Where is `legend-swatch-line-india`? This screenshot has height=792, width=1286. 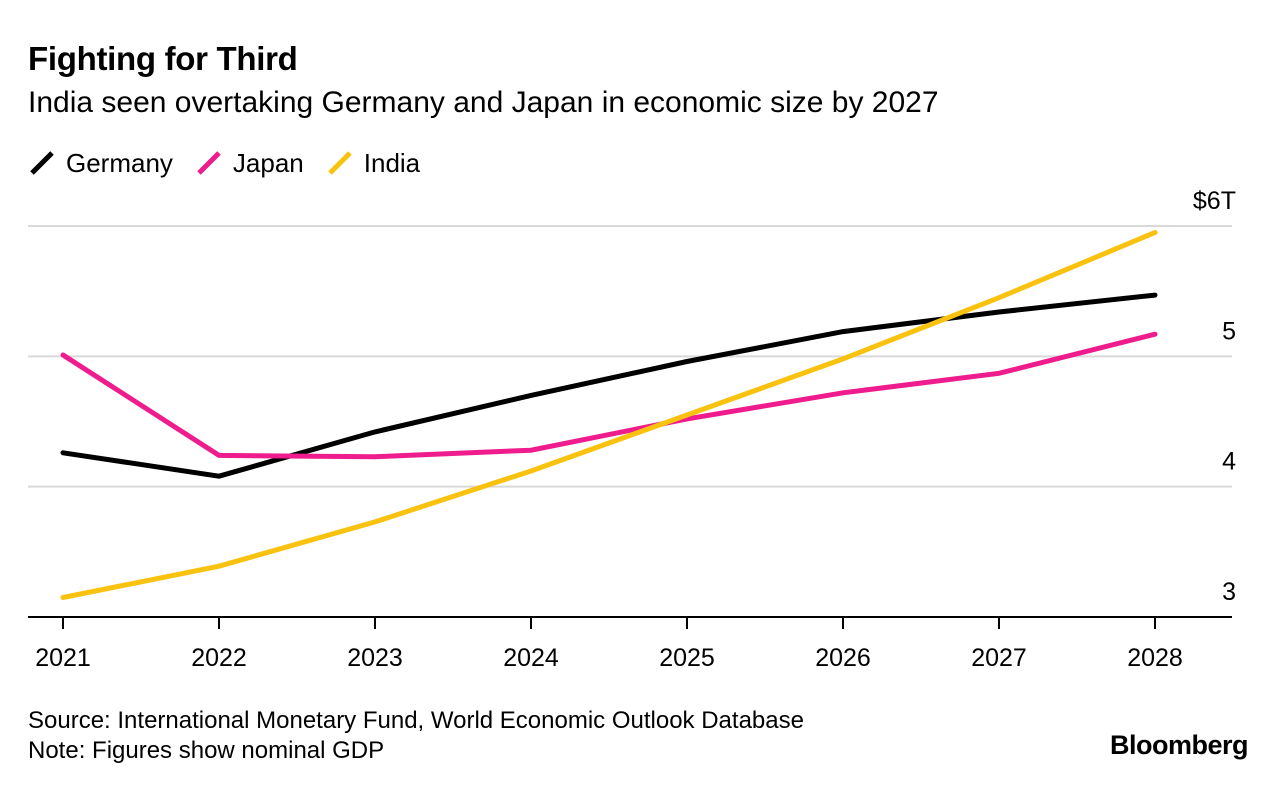
legend-swatch-line-india is located at coordinates (339, 163).